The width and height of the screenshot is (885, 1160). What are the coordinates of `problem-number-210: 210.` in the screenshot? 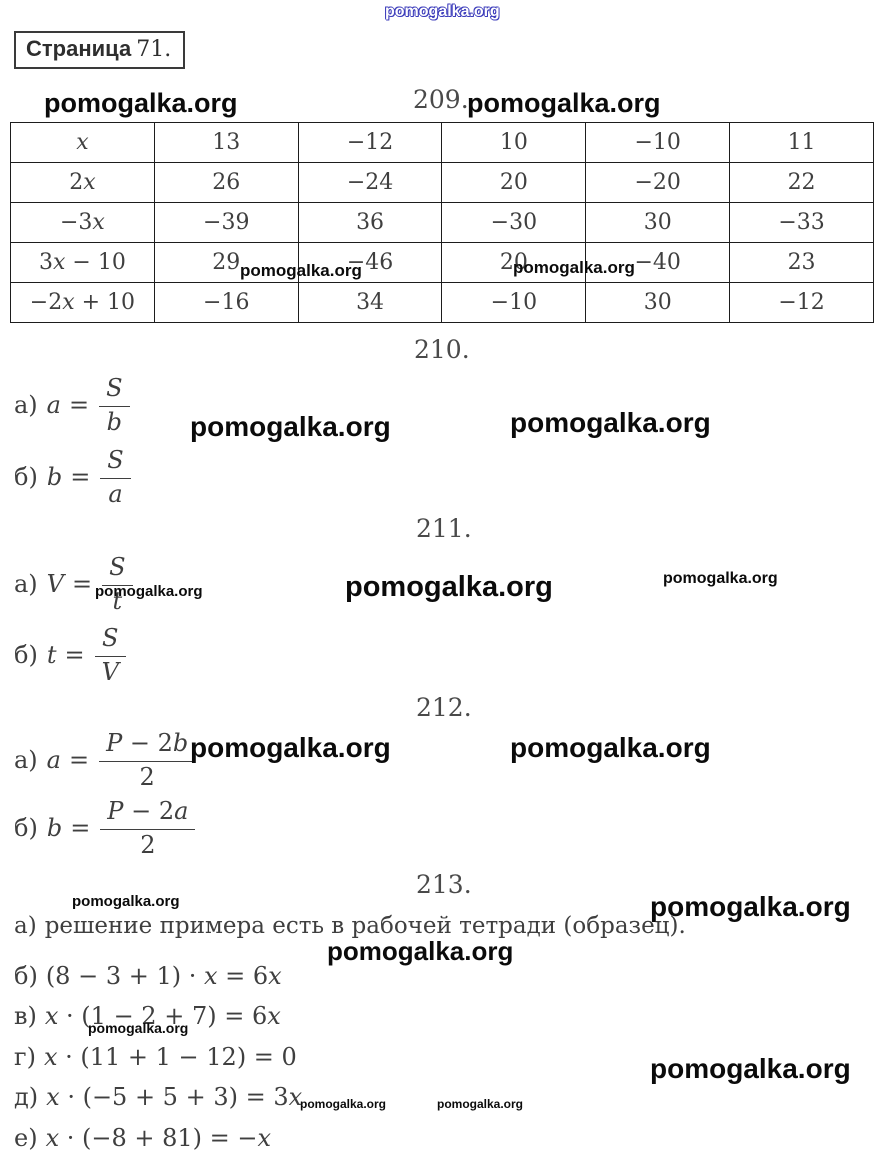 It's located at (442, 349).